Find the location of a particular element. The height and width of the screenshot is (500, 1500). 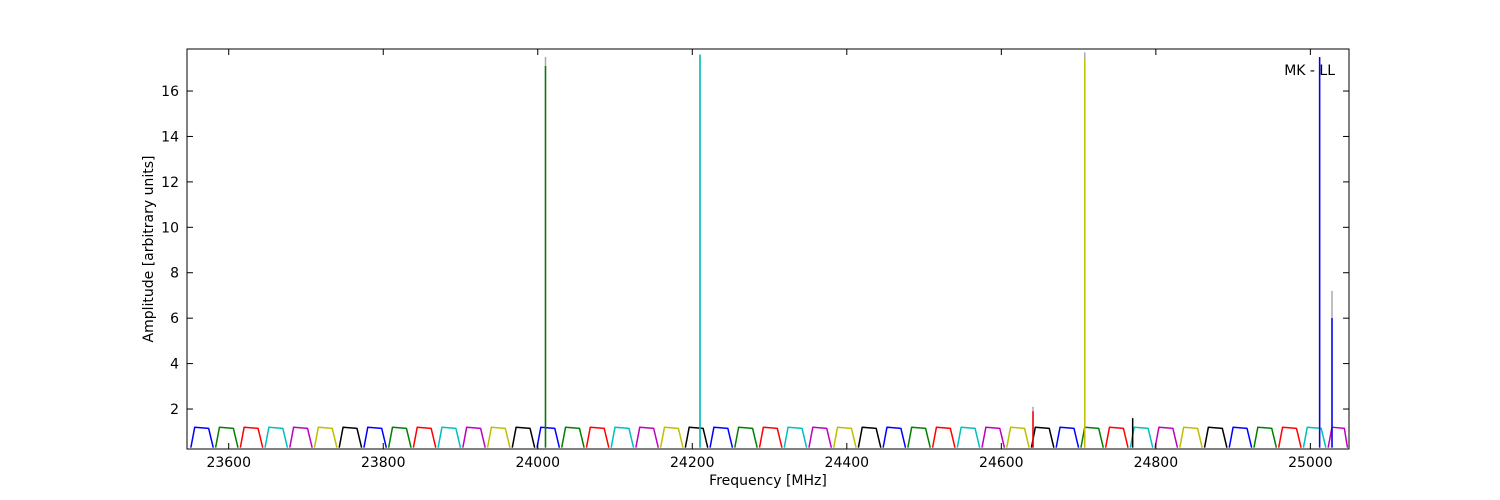

y-tick-label: 14 is located at coordinates (170, 137).